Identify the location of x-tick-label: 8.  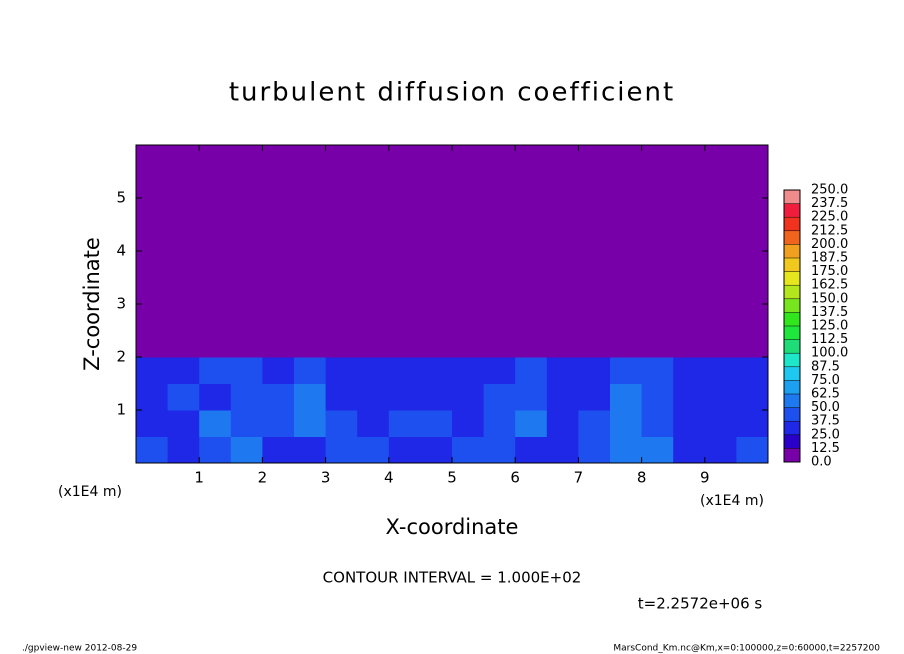
(642, 478).